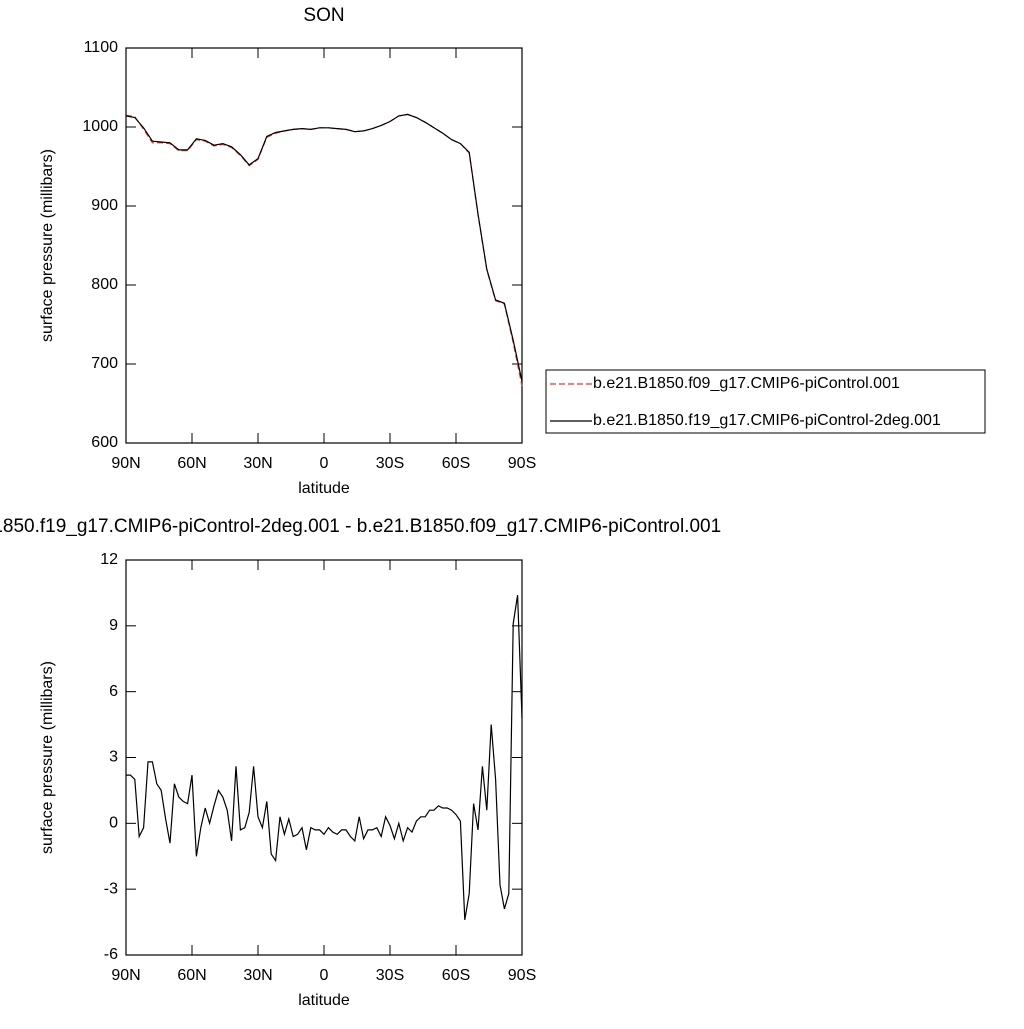 The width and height of the screenshot is (1024, 1029). Describe the element at coordinates (746, 383) in the screenshot. I see `legend-label: b.e21.B1850.f09_g17.CMIP6-piControl.001` at that location.